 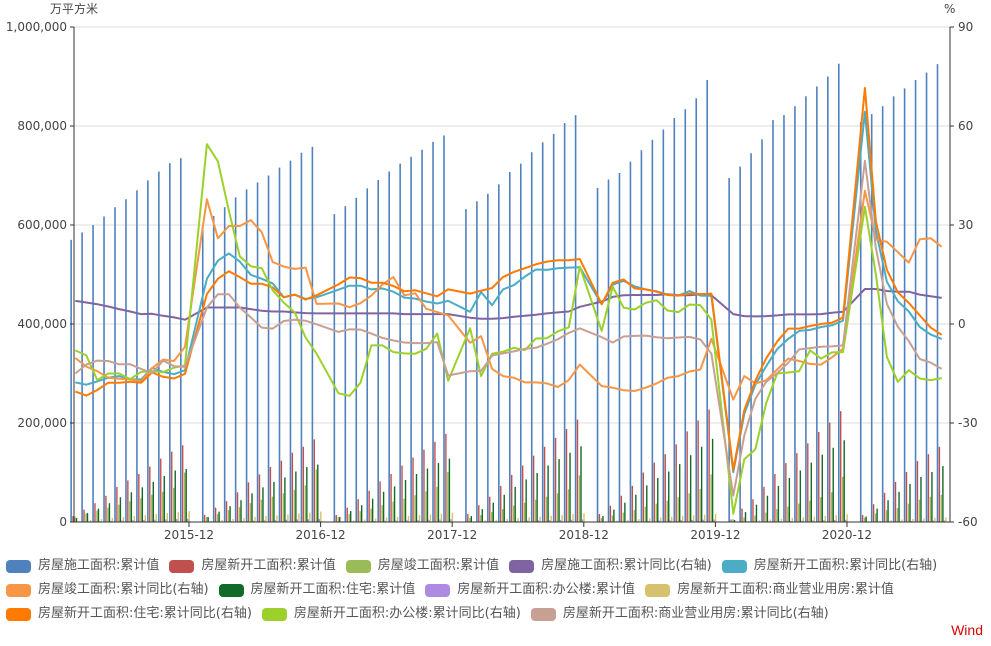 What do you see at coordinates (42, 324) in the screenshot?
I see `left-axis-tick: 400,000` at bounding box center [42, 324].